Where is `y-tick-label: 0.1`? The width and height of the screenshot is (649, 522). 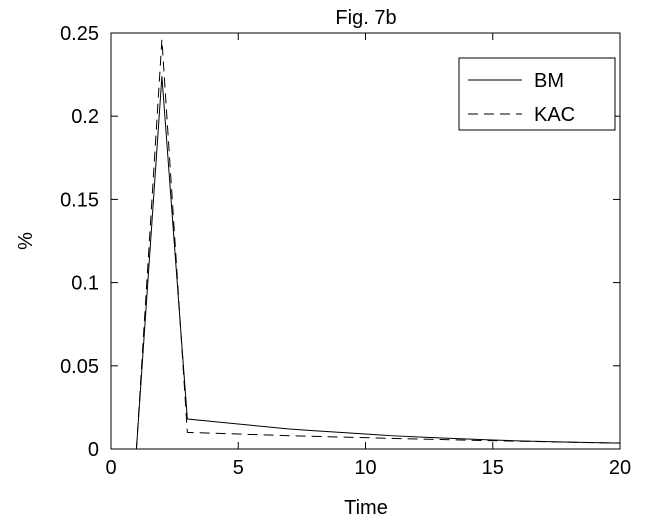 y-tick-label: 0.1 is located at coordinates (85, 284).